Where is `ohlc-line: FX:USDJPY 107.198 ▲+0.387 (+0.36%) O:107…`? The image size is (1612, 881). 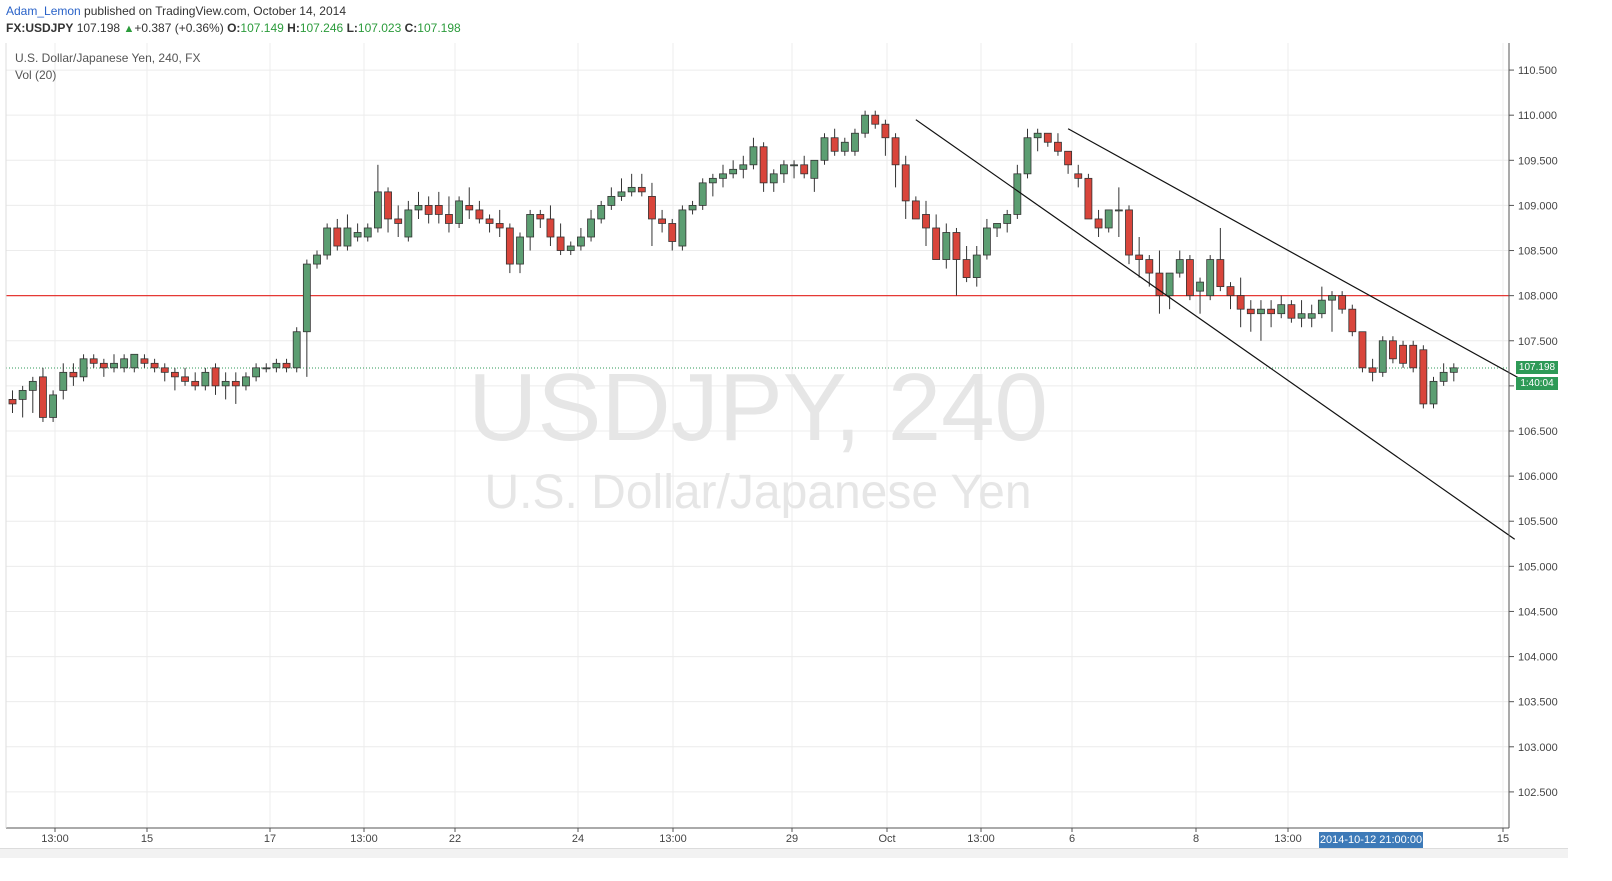 ohlc-line: FX:USDJPY 107.198 ▲+0.387 (+0.36%) O:107… is located at coordinates (233, 28).